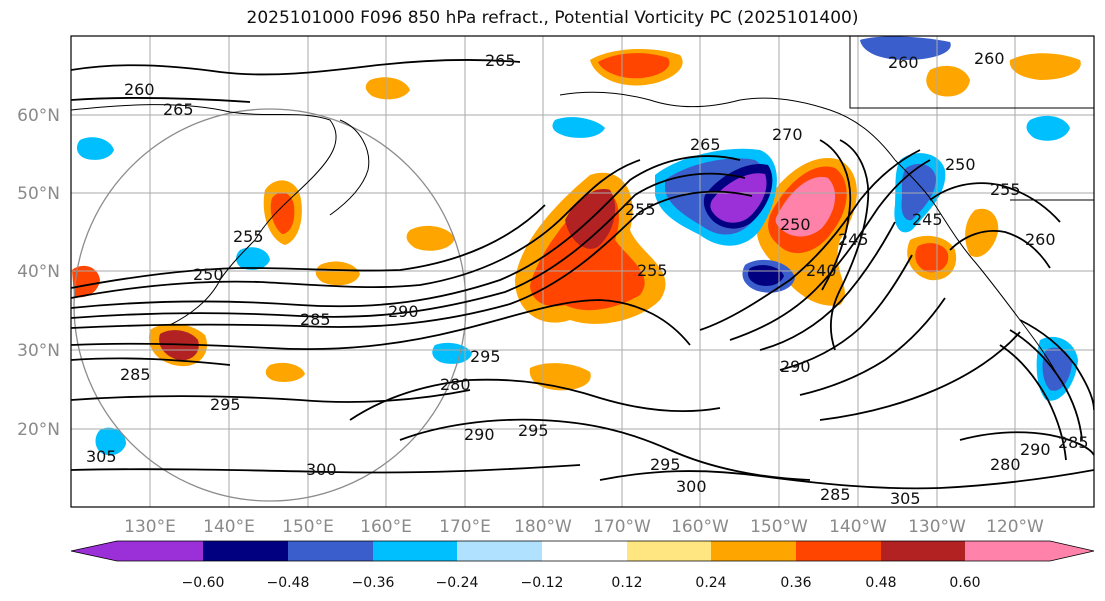 This screenshot has width=1105, height=601. Describe the element at coordinates (465, 527) in the screenshot. I see `lon-label: 170°E` at that location.